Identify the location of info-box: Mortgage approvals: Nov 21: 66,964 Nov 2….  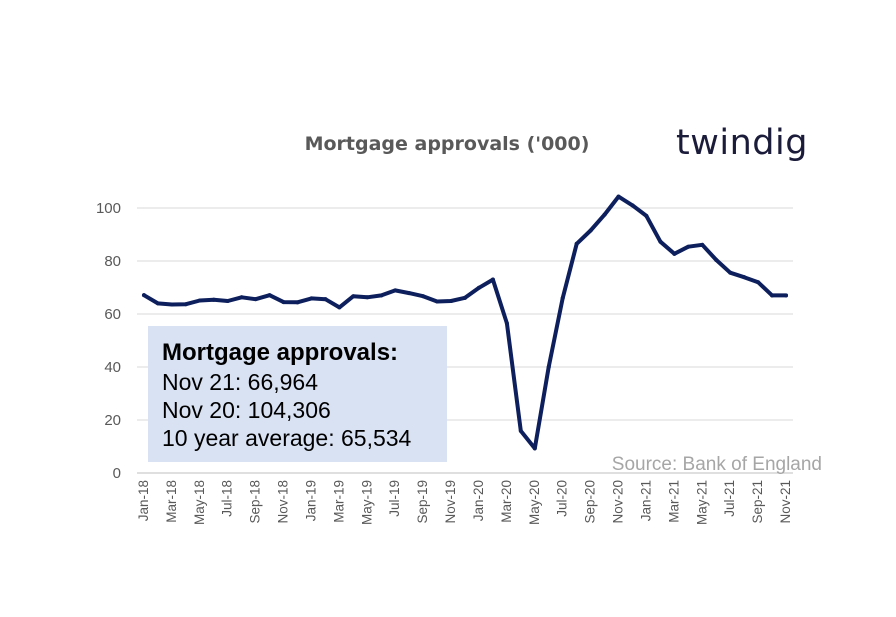
(297, 394).